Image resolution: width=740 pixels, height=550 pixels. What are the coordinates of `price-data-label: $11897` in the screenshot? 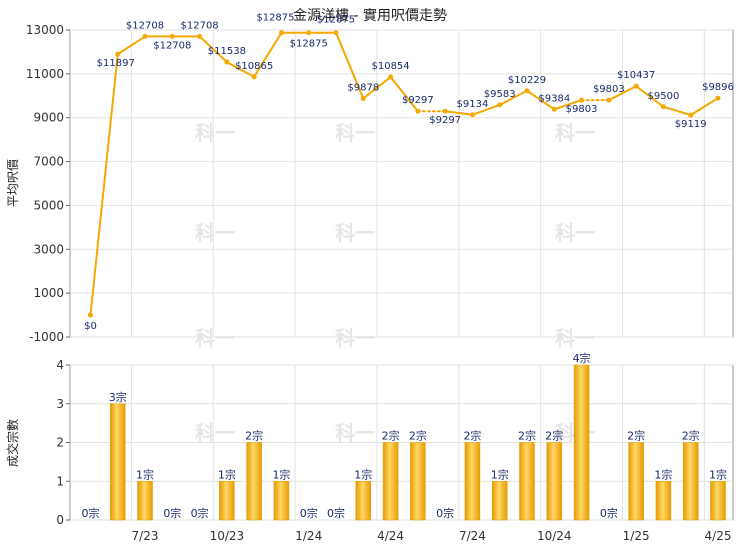 It's located at (116, 63).